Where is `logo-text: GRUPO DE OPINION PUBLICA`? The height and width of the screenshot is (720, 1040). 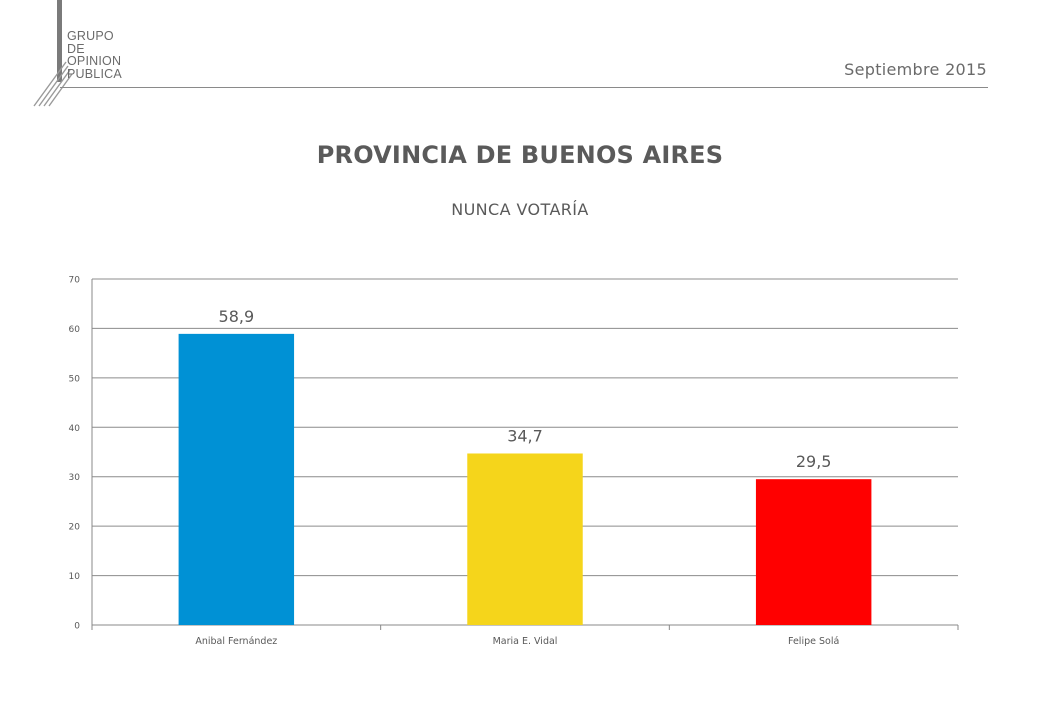
logo-text: GRUPO DE OPINION PUBLICA is located at coordinates (94, 55).